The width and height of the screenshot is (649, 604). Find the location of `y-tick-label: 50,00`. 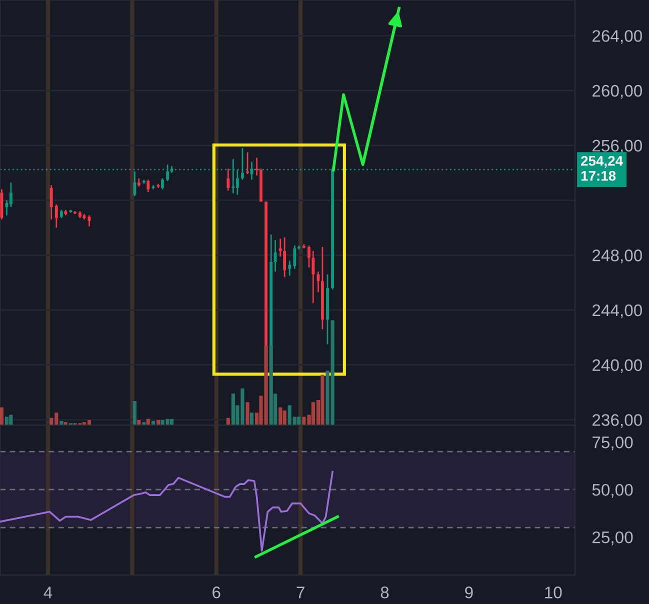

y-tick-label: 50,00 is located at coordinates (612, 491).